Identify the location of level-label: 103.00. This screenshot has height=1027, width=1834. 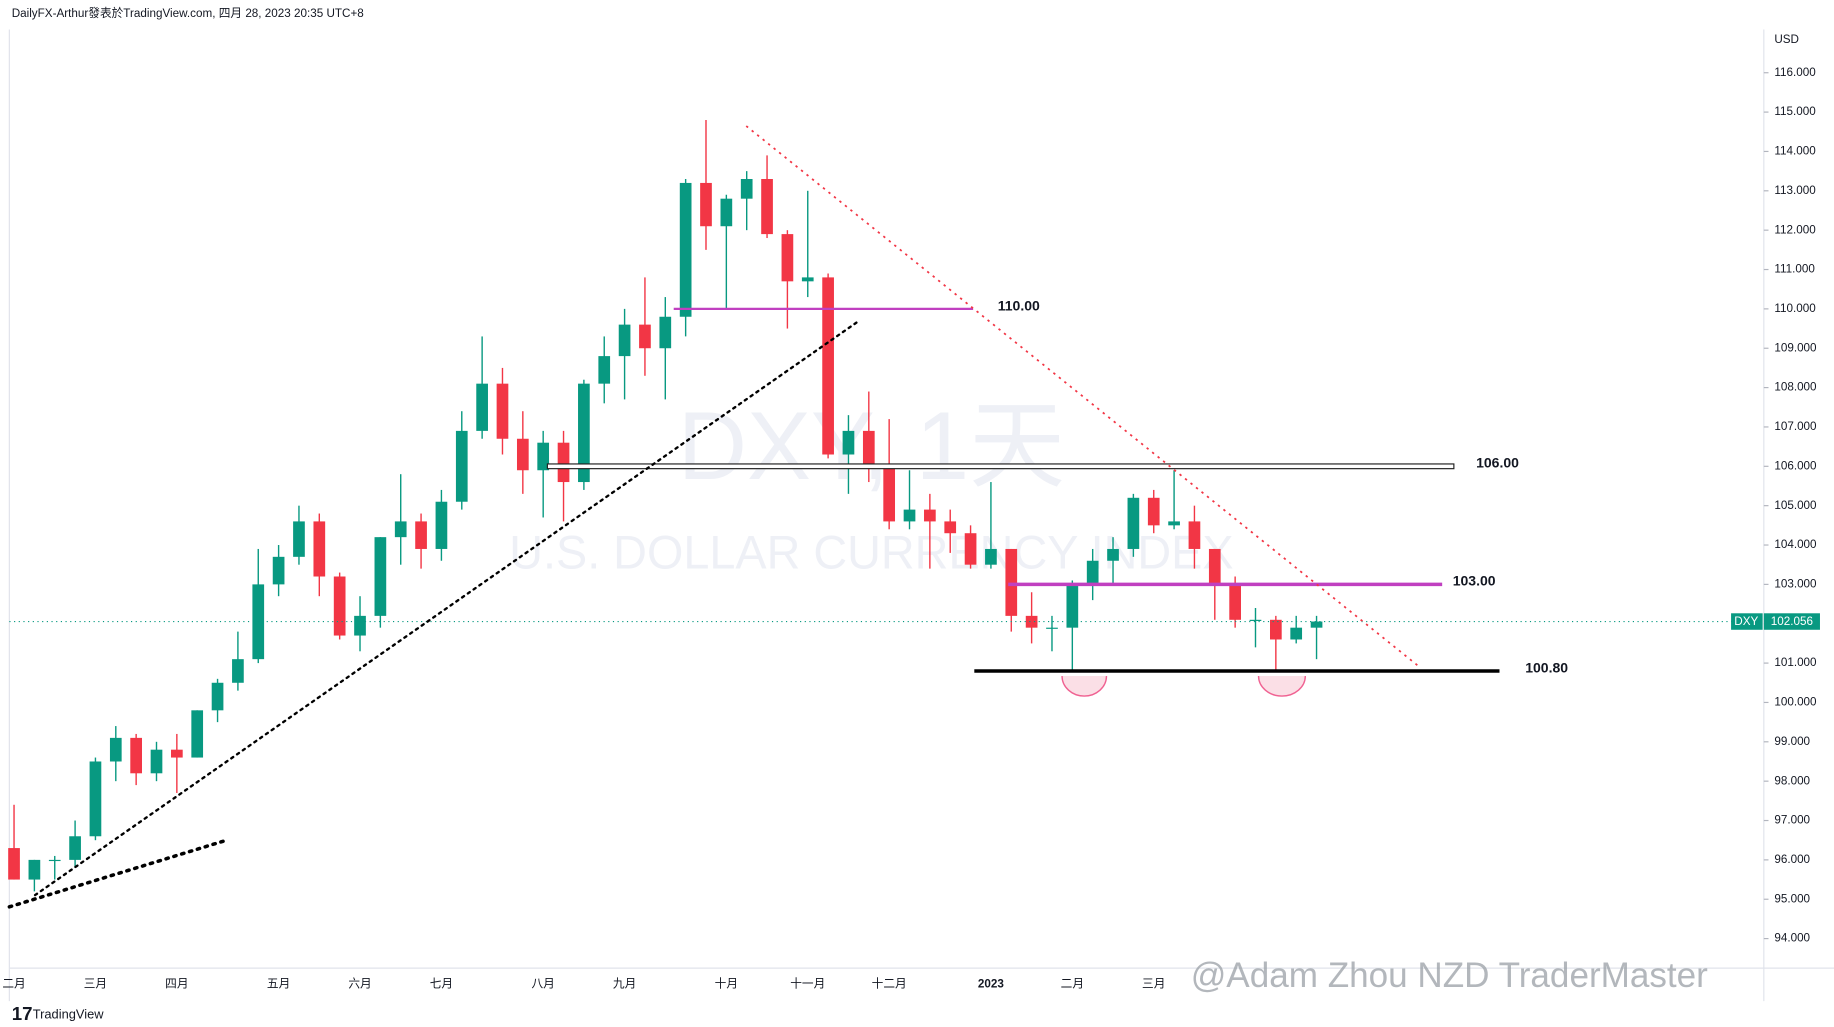
(1474, 581).